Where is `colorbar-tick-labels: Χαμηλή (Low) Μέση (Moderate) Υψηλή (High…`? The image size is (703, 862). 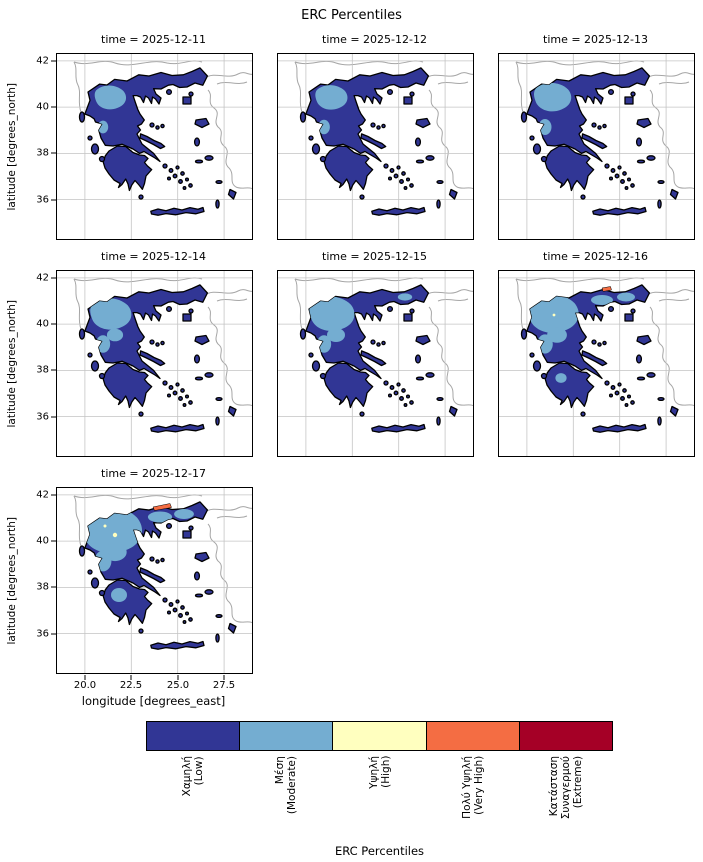 colorbar-tick-labels: Χαμηλή (Low) Μέση (Moderate) Υψηλή (High… is located at coordinates (379, 798).